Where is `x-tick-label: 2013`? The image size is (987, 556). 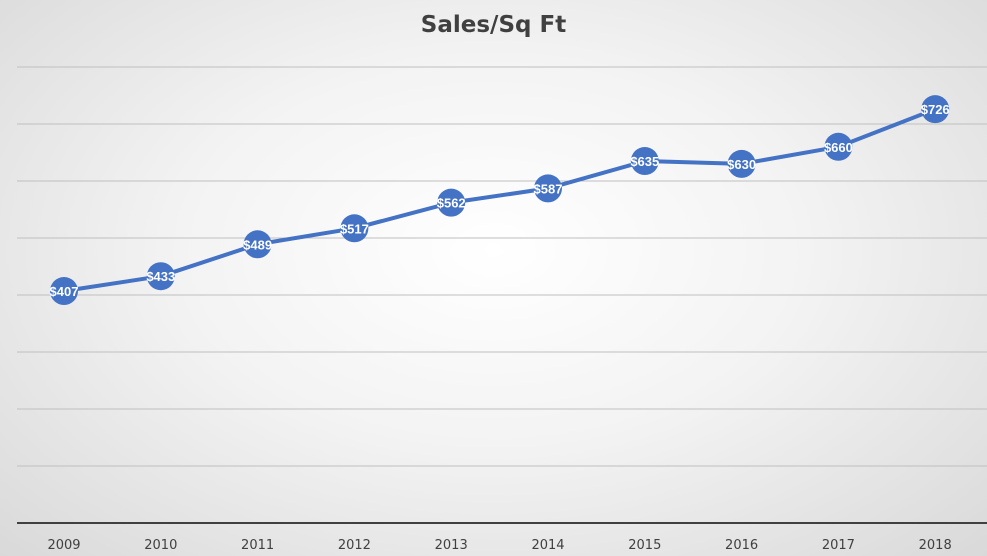 x-tick-label: 2013 is located at coordinates (451, 545).